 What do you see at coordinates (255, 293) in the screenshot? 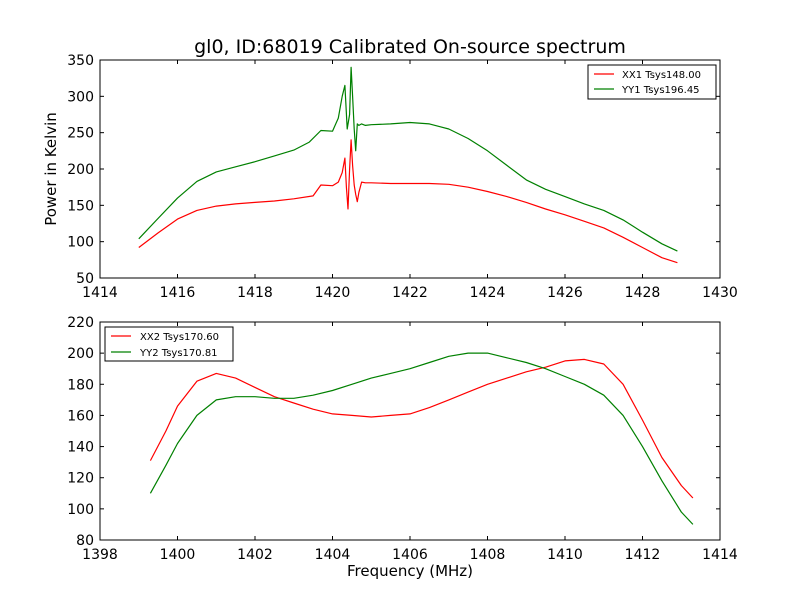
I see `top-x-tick-label: 1418` at bounding box center [255, 293].